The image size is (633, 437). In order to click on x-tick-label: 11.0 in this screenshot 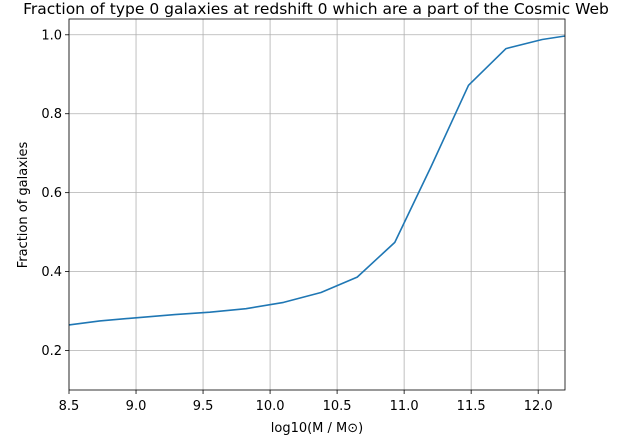, I will do `click(404, 406)`.